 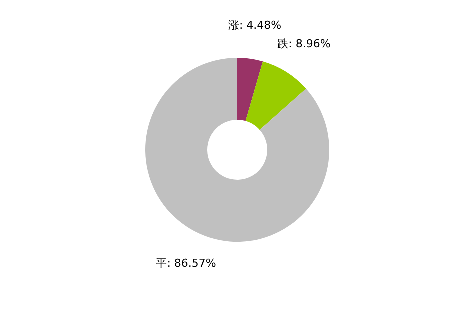 I want to click on slice-label: 跌: 8.96%, so click(x=304, y=43).